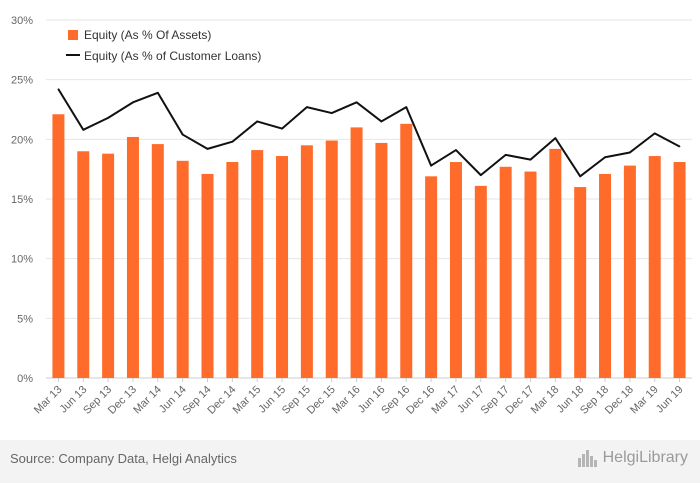 The width and height of the screenshot is (700, 483). I want to click on x-tick-label: Mar 13, so click(48, 400).